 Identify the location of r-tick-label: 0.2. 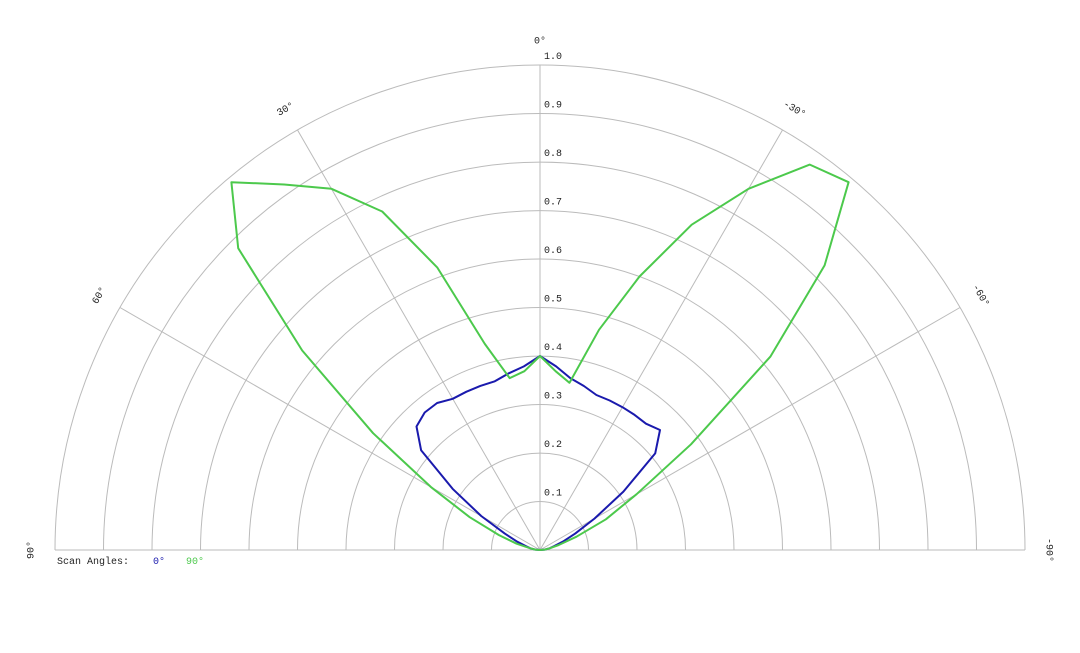
(553, 445).